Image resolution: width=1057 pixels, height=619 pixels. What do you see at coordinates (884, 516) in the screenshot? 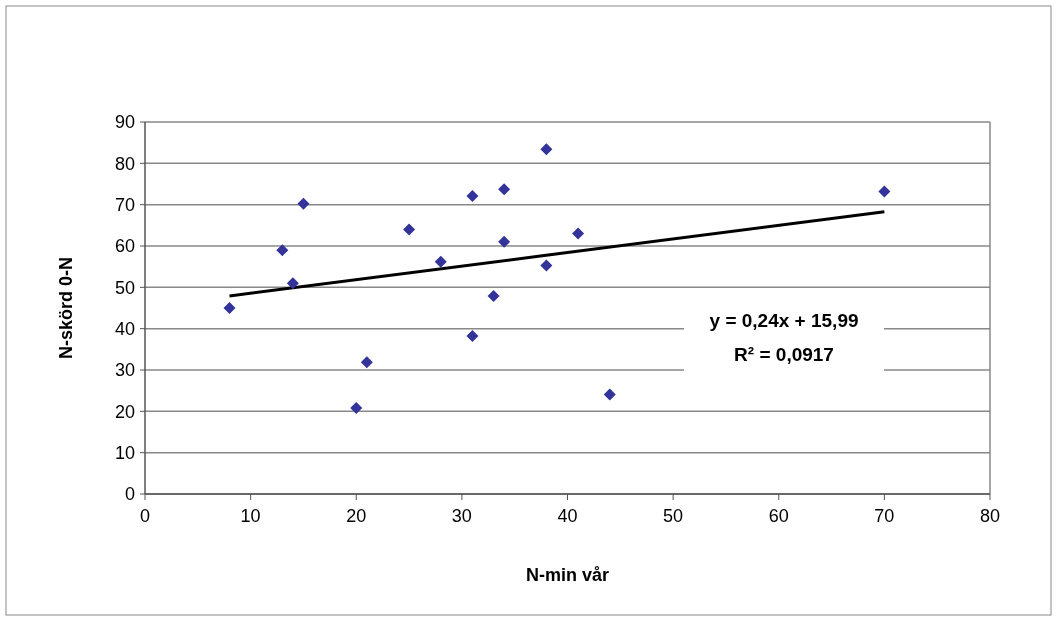
I see `x-tick-label: 70` at bounding box center [884, 516].